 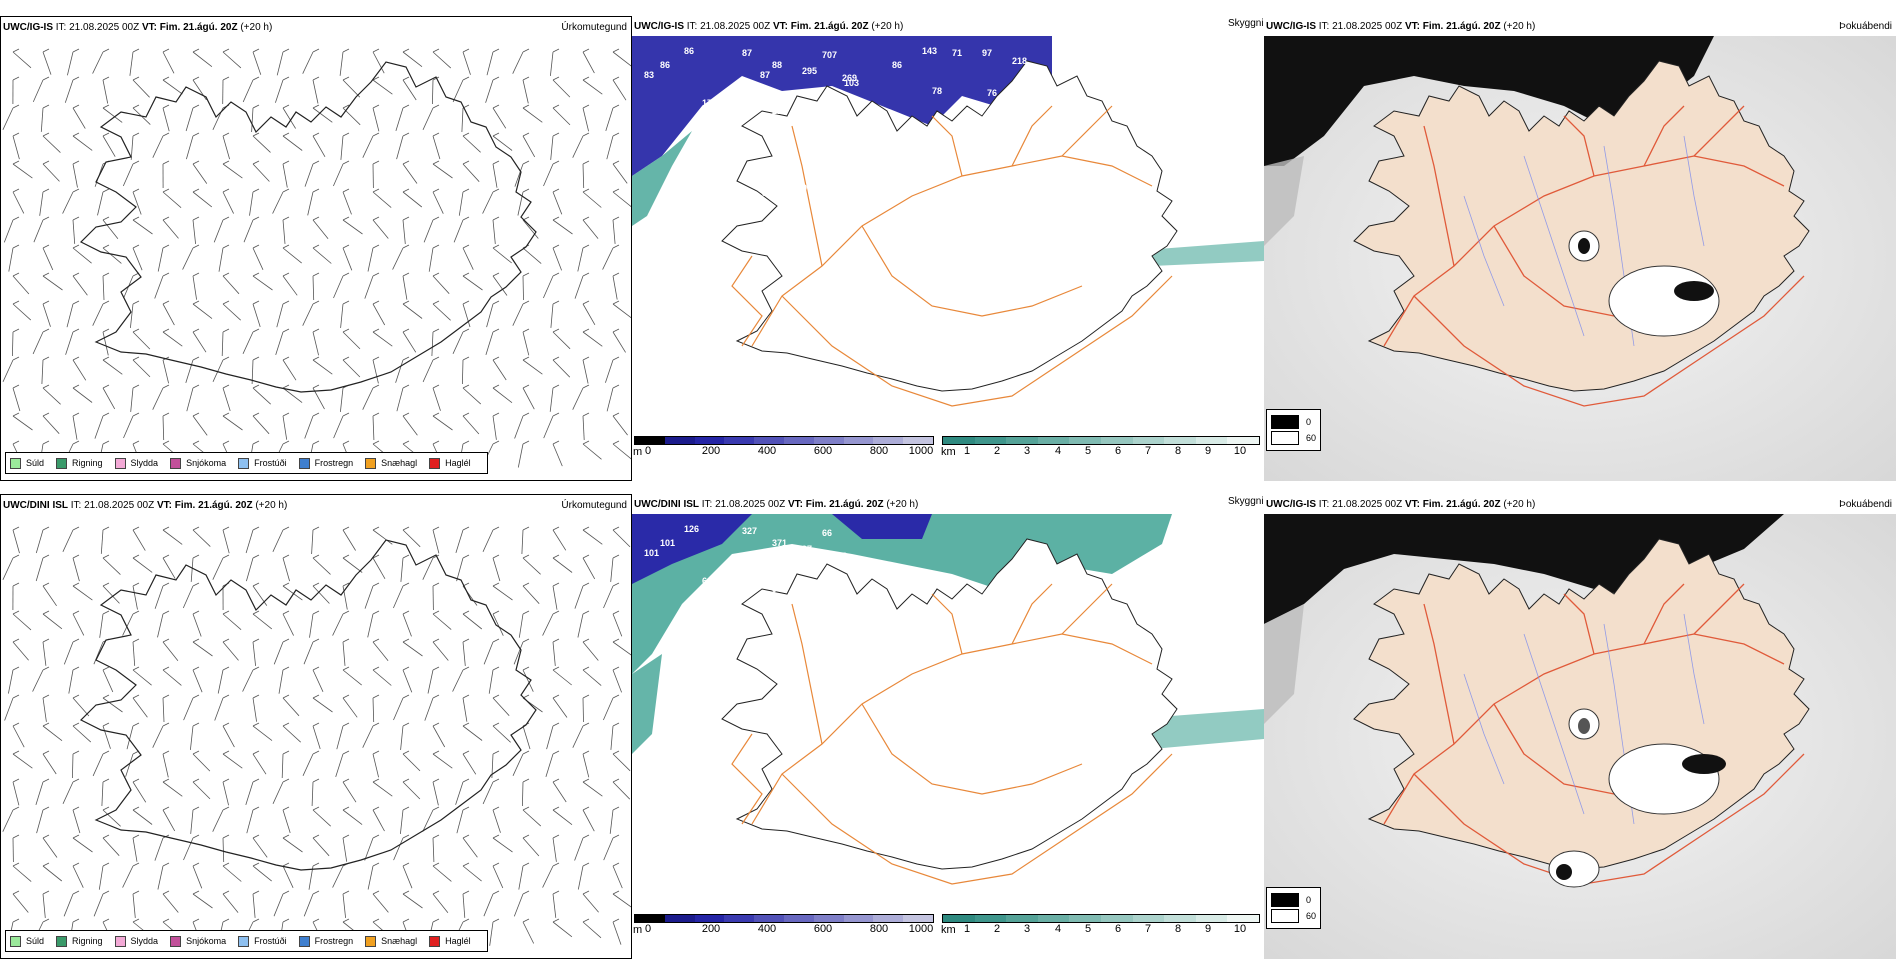 What do you see at coordinates (450, 941) in the screenshot?
I see `legend-item: Haglél` at bounding box center [450, 941].